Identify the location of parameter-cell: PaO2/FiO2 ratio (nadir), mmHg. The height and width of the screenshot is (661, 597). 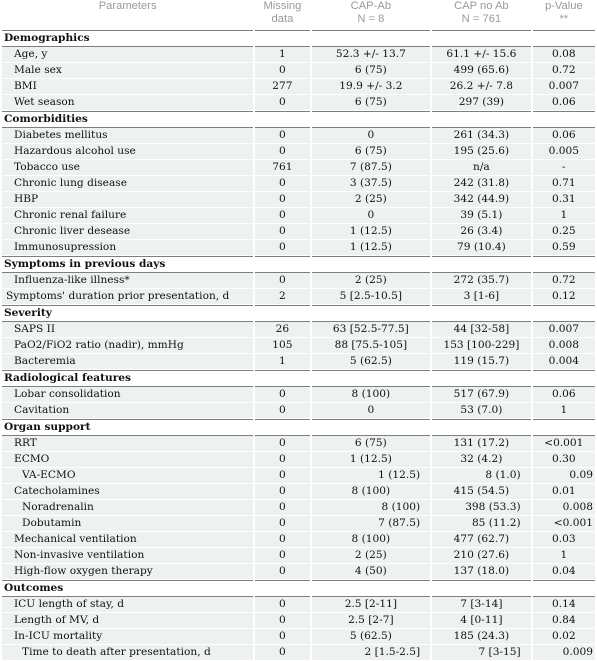
(128, 346).